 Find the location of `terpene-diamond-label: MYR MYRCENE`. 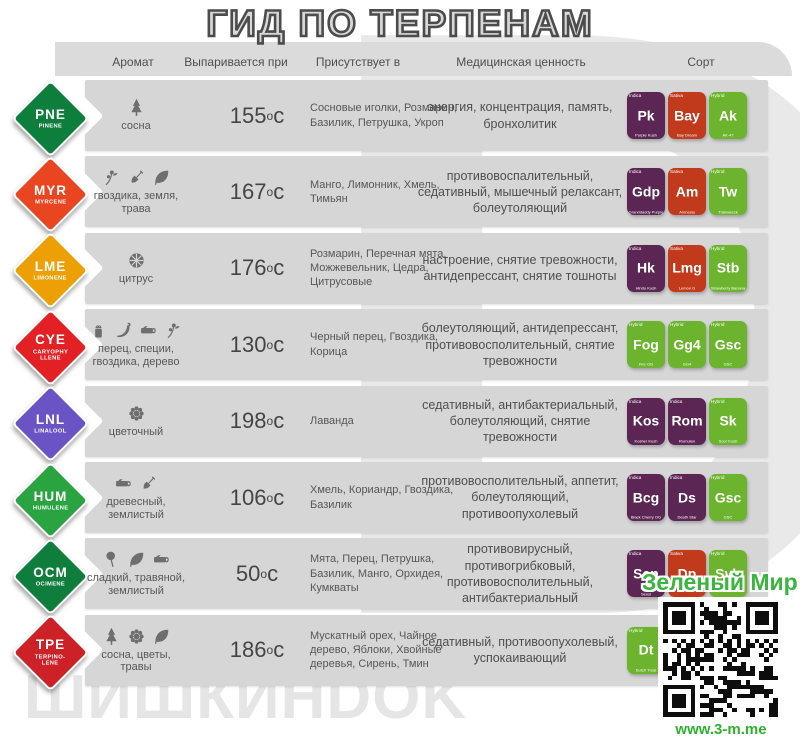

terpene-diamond-label: MYR MYRCENE is located at coordinates (50, 194).